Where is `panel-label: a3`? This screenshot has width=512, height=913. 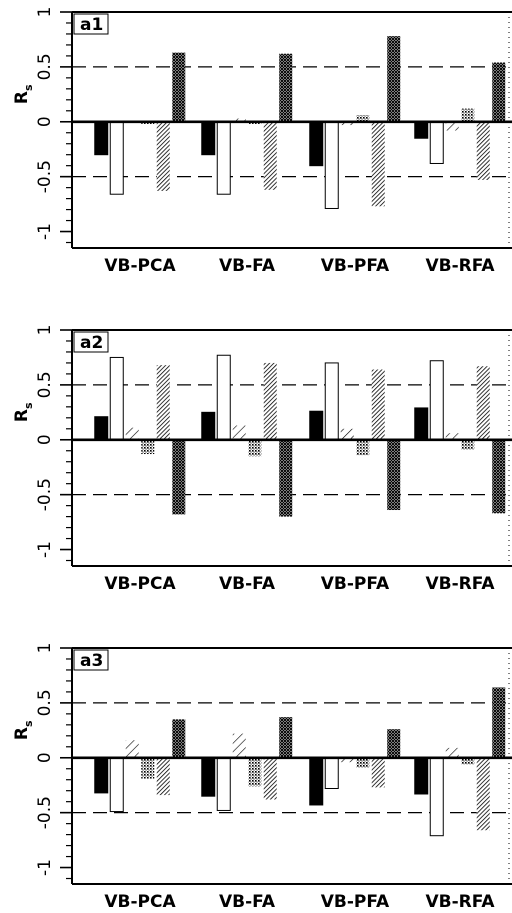 panel-label: a3 is located at coordinates (91, 661).